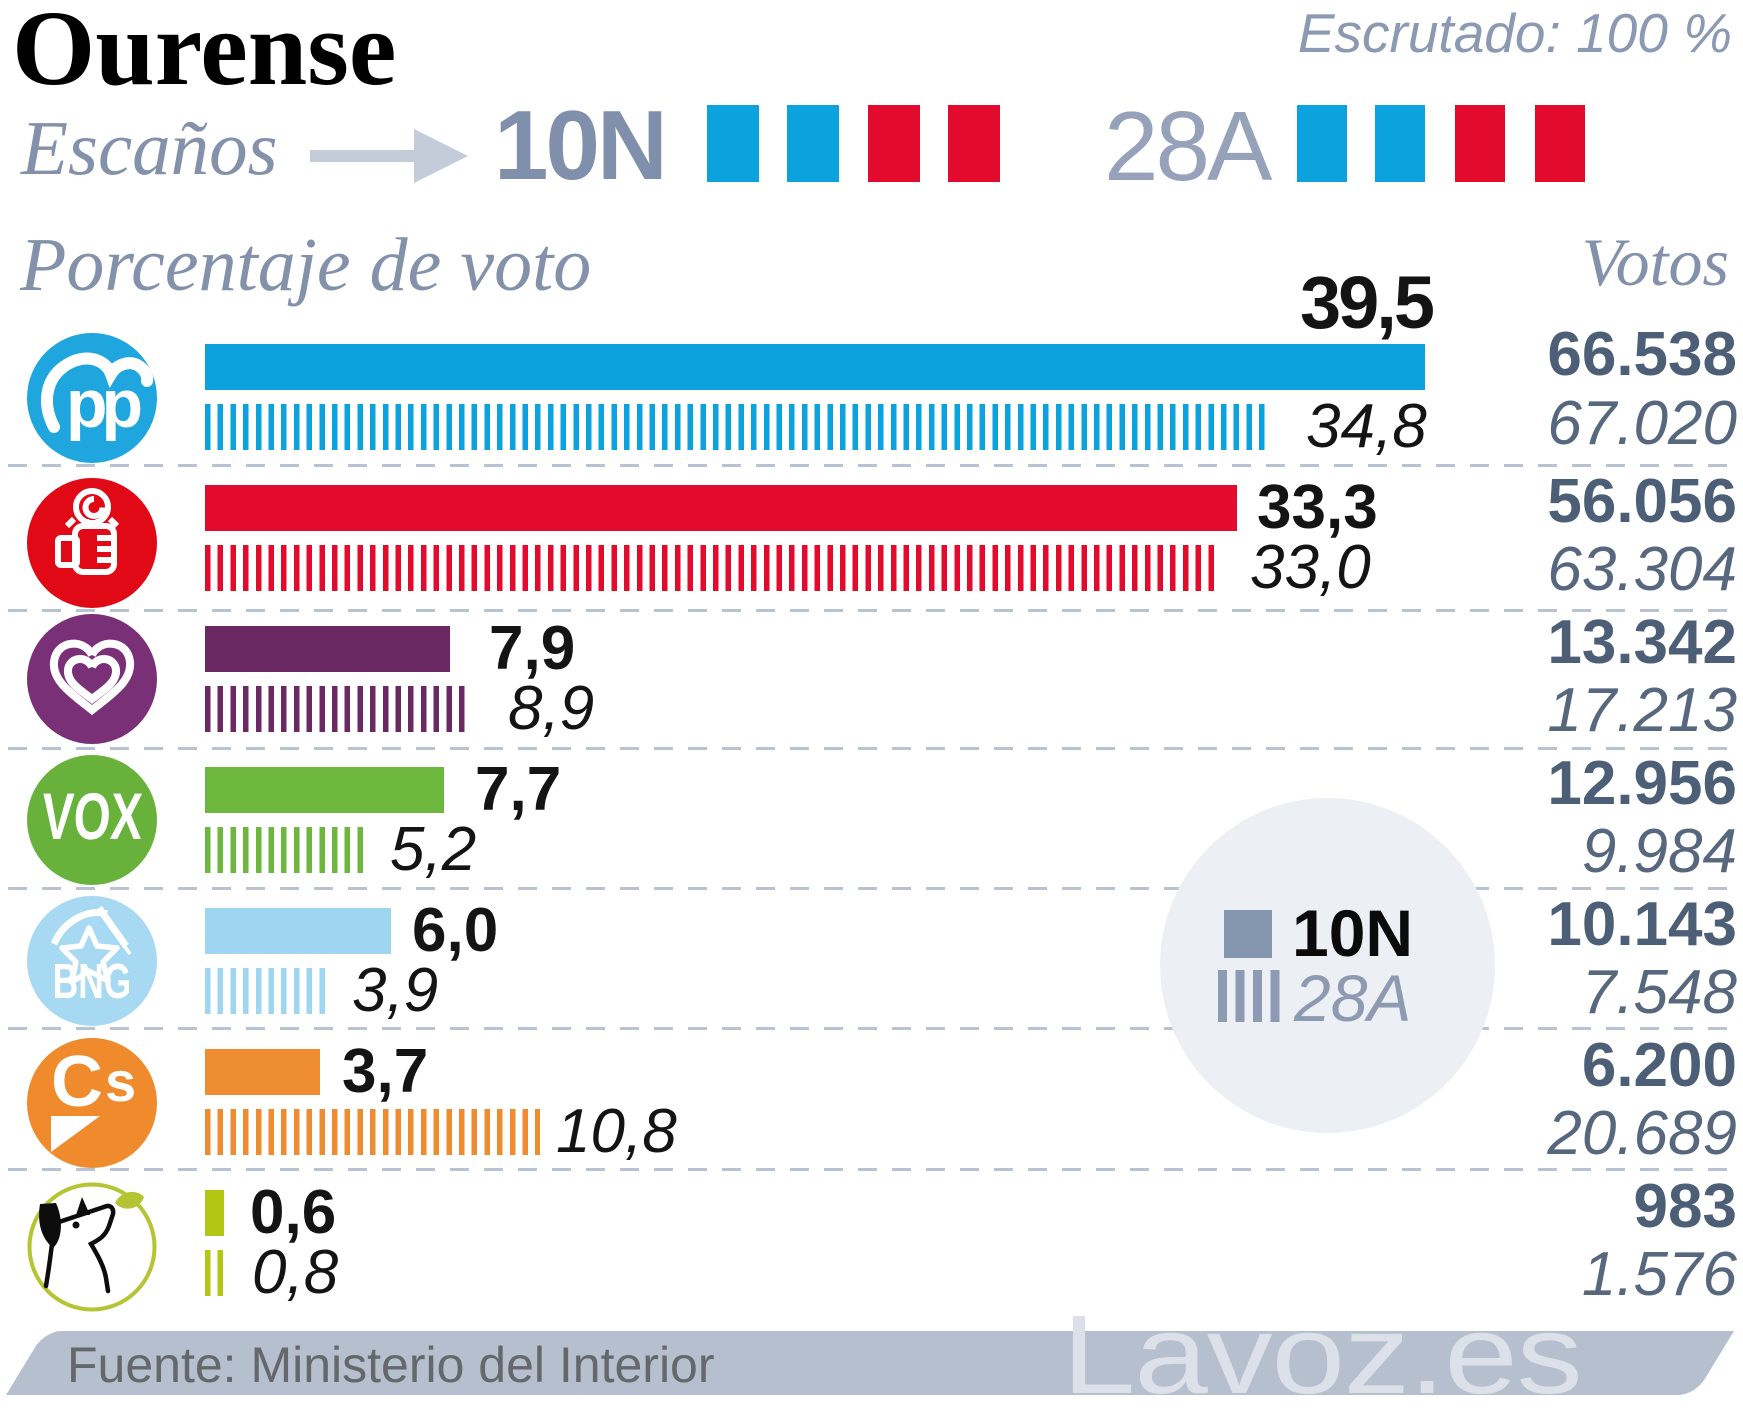  What do you see at coordinates (103, 404) in the screenshot?
I see `svg-text: pp` at bounding box center [103, 404].